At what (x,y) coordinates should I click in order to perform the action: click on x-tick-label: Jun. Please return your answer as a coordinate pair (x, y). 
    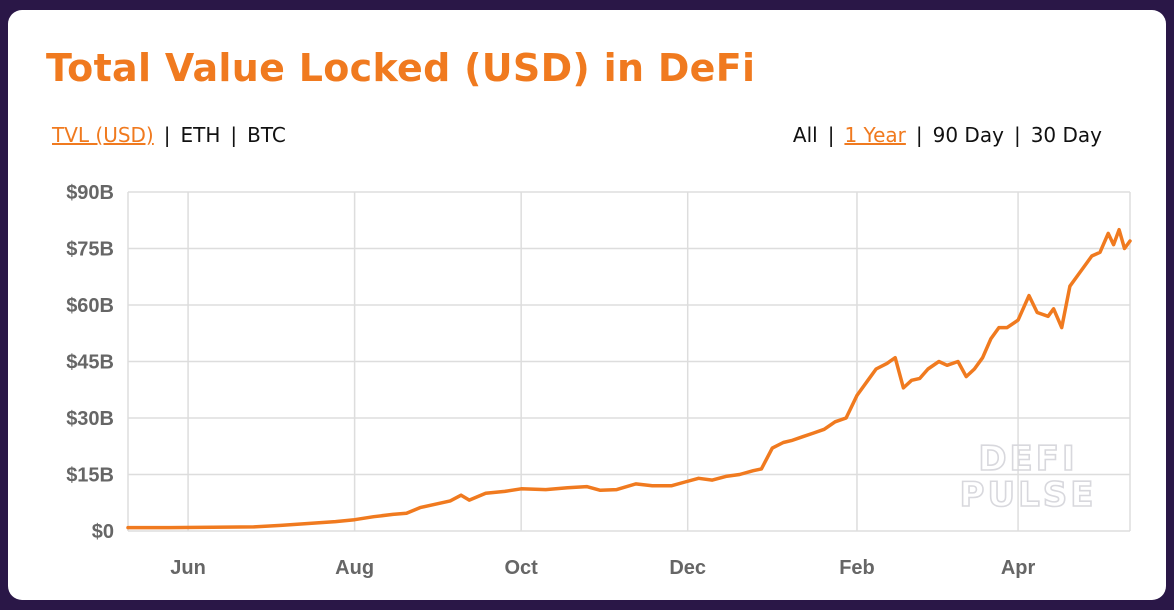
    Looking at the image, I should click on (188, 568).